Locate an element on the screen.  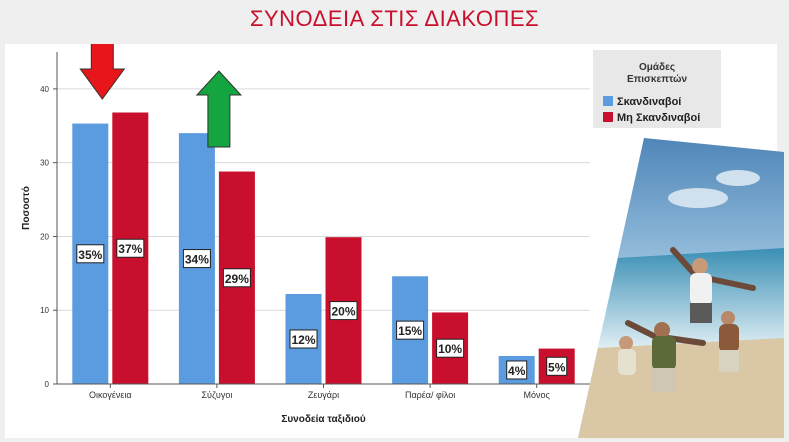
y-tick-label: 0 is located at coordinates (47, 384).